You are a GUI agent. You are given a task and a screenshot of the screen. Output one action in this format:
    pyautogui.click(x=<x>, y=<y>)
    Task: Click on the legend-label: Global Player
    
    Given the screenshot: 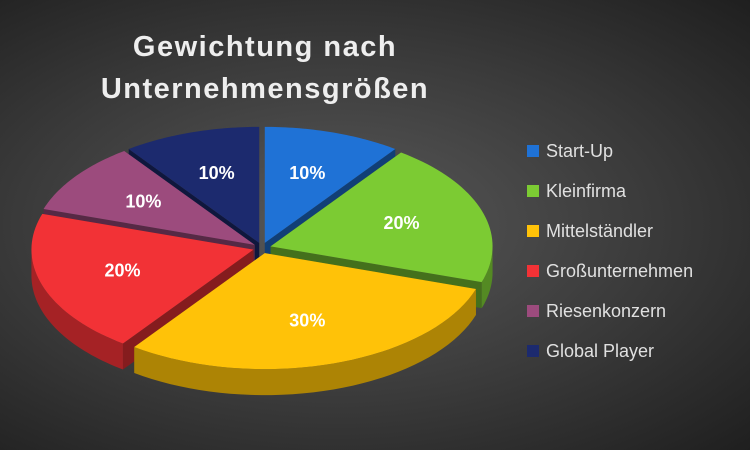 What is the action you would take?
    pyautogui.click(x=600, y=351)
    